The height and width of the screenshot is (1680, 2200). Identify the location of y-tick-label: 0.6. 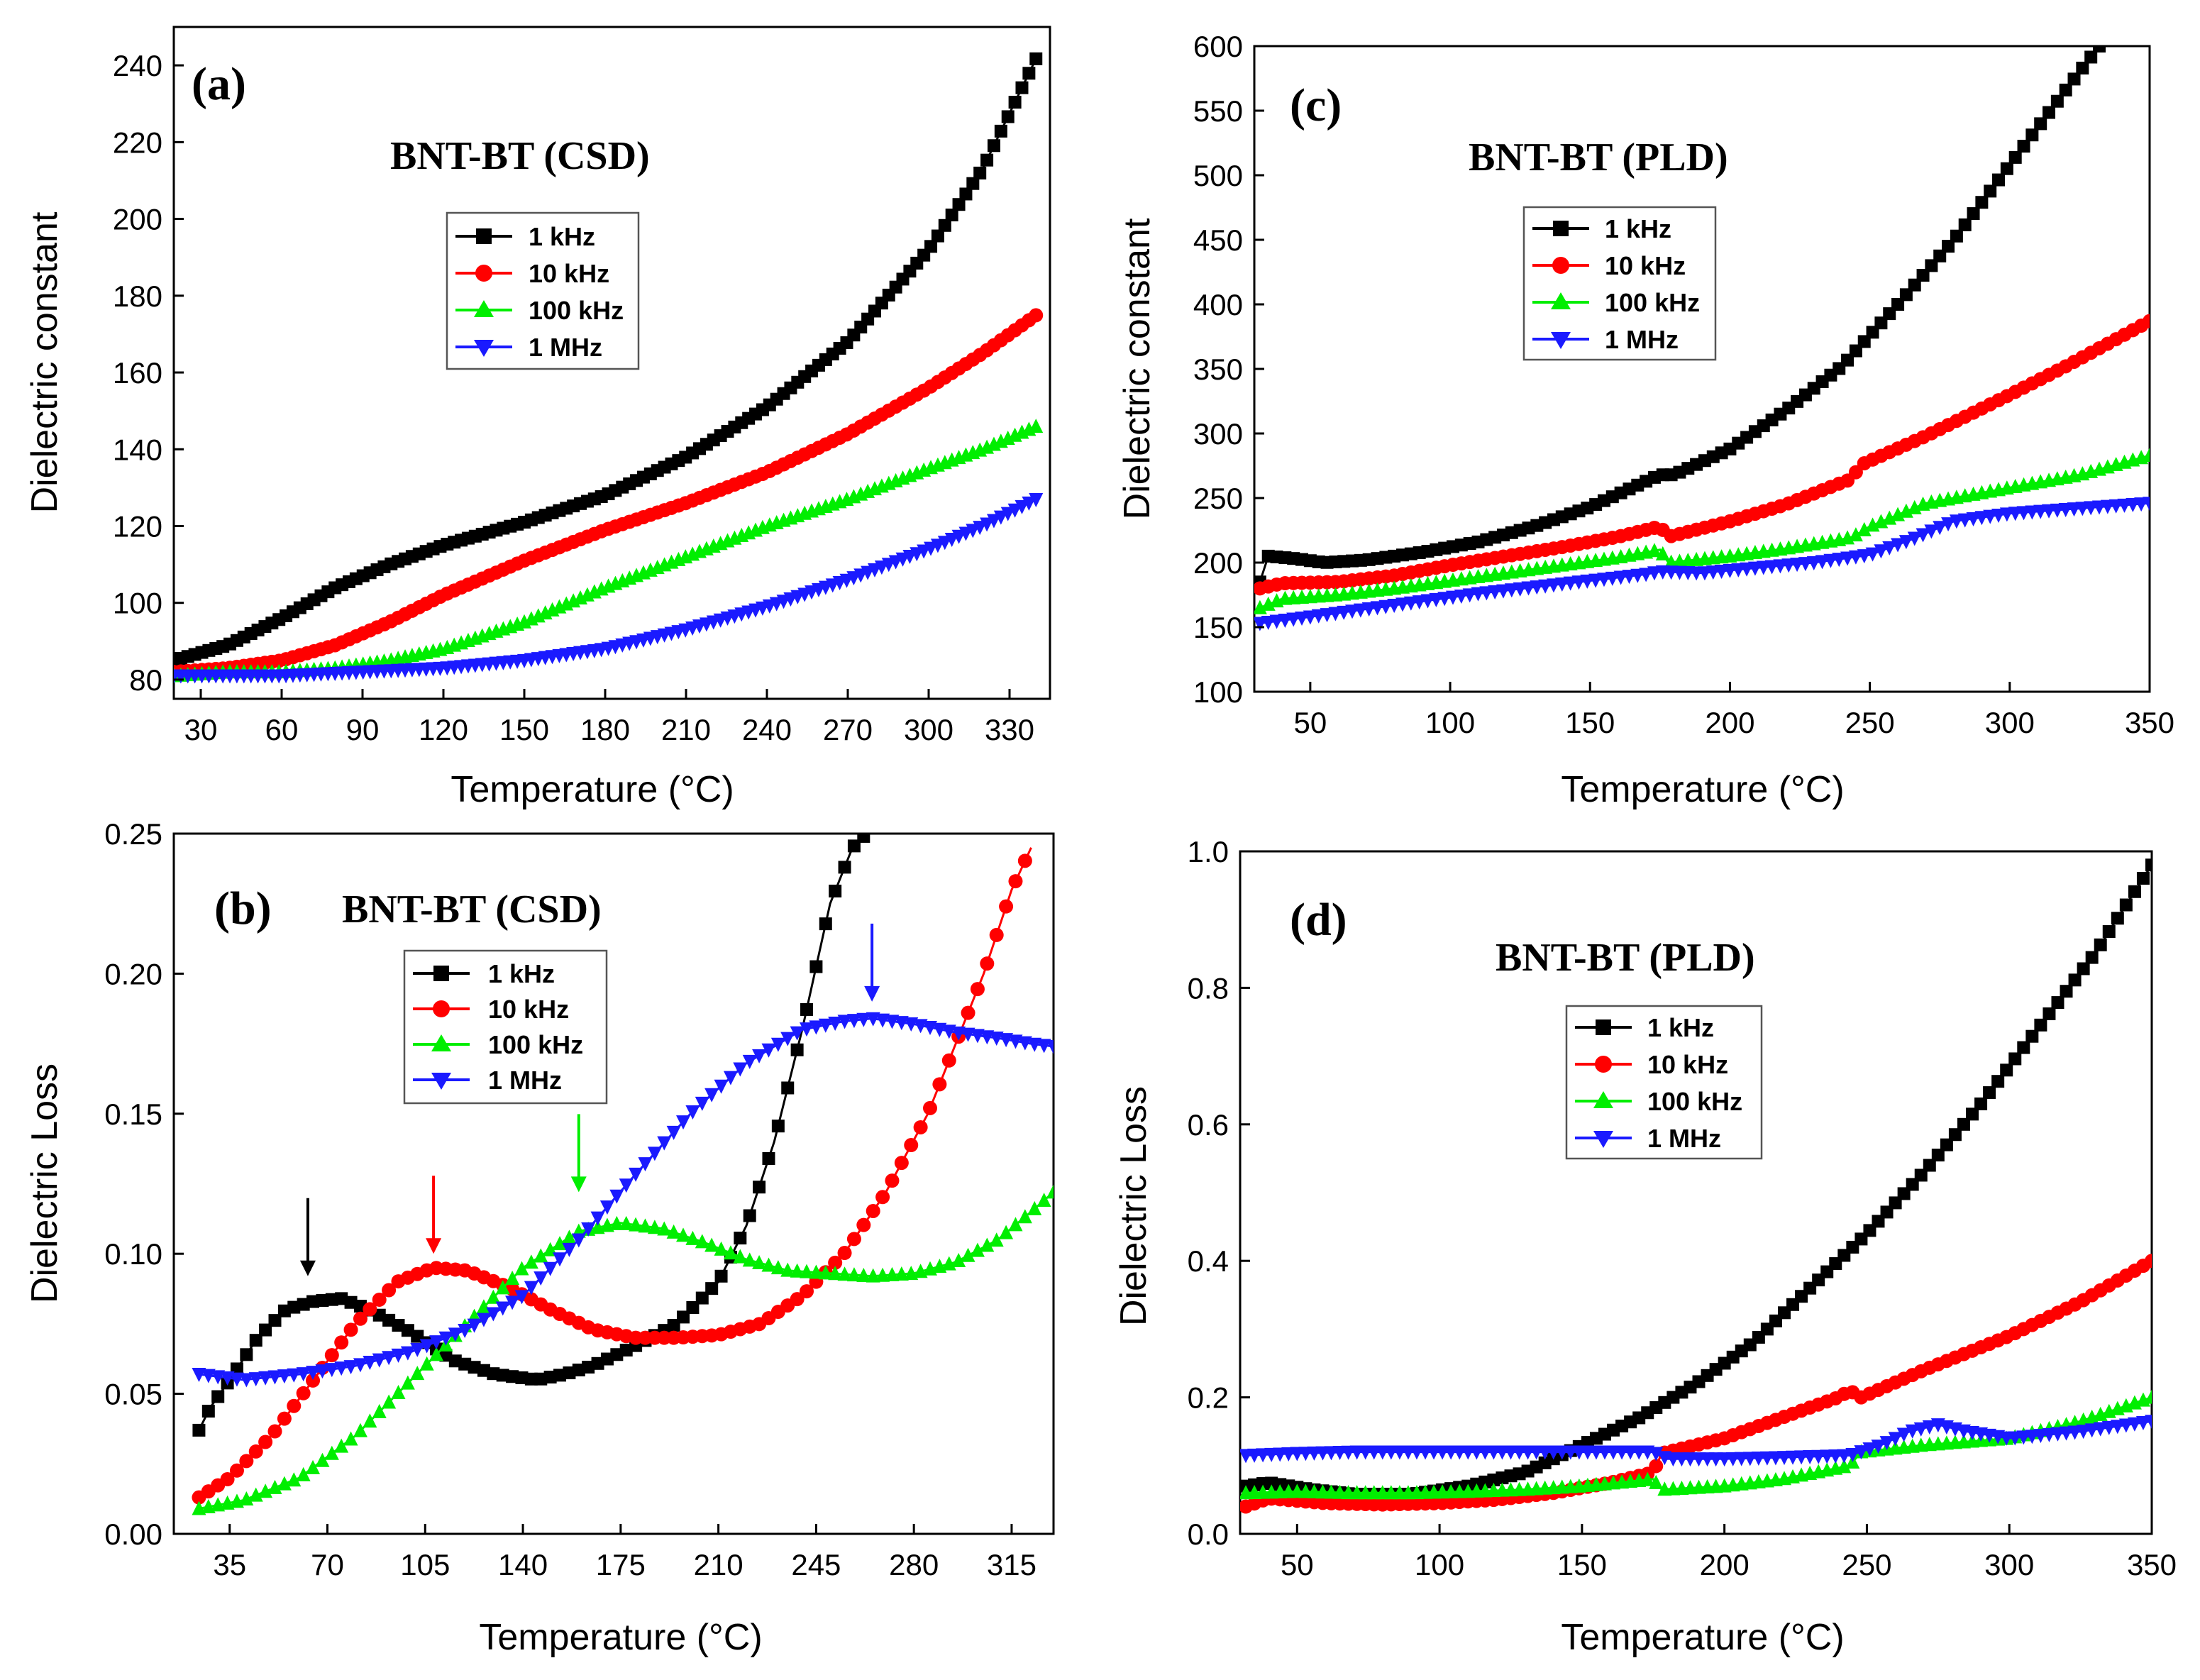
(1208, 1125).